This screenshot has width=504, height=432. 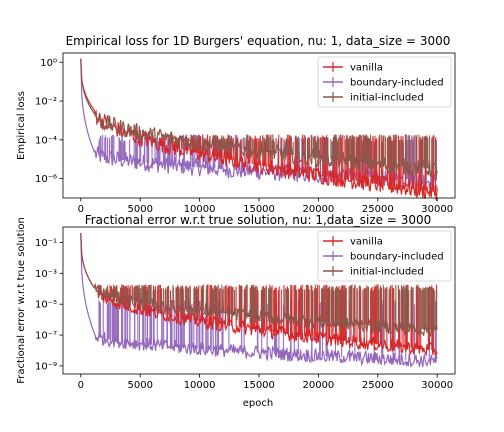 I want to click on y-axis-label: Empirical loss, so click(x=21, y=125).